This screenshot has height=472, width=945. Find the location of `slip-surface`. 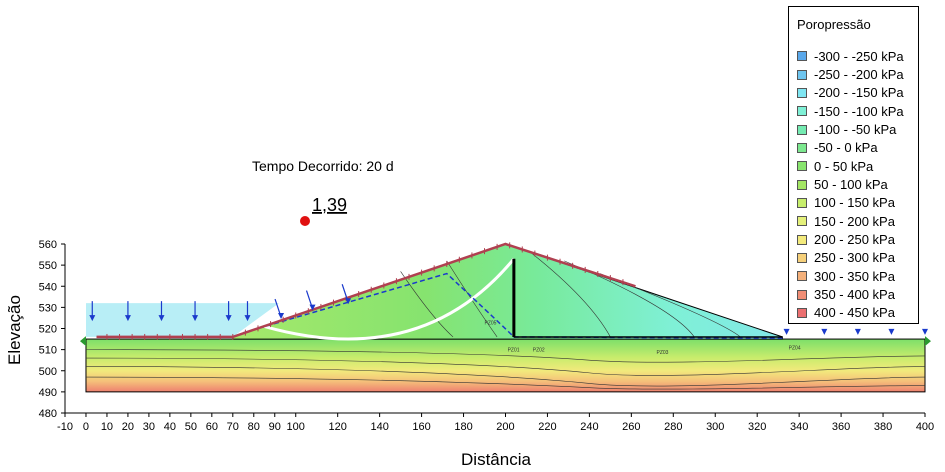

slip-surface is located at coordinates (389, 299).